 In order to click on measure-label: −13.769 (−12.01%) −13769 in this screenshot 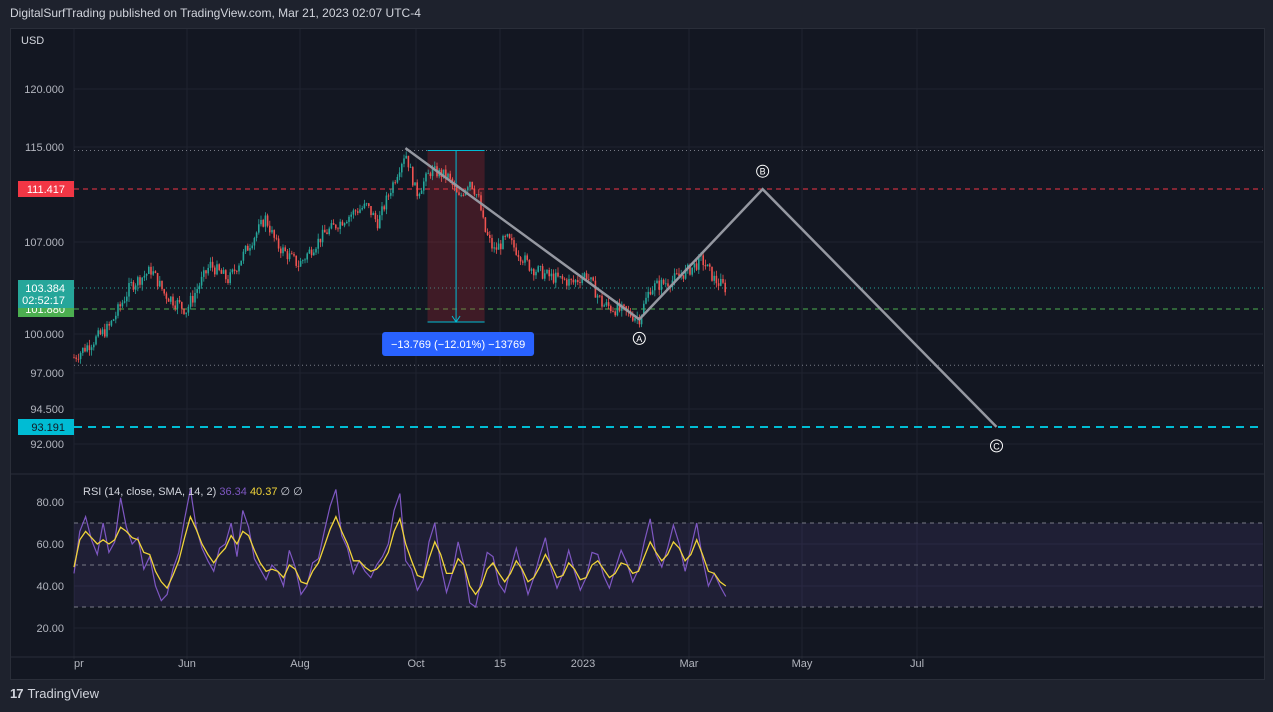, I will do `click(458, 345)`.